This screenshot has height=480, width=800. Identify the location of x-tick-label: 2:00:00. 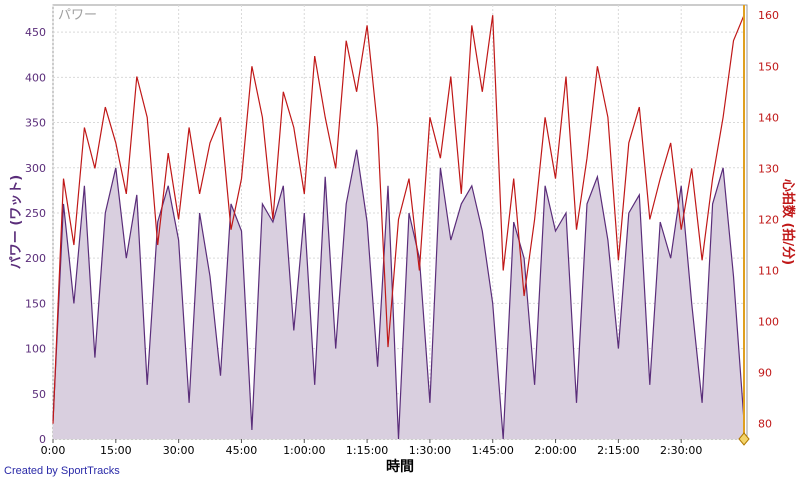
(555, 450).